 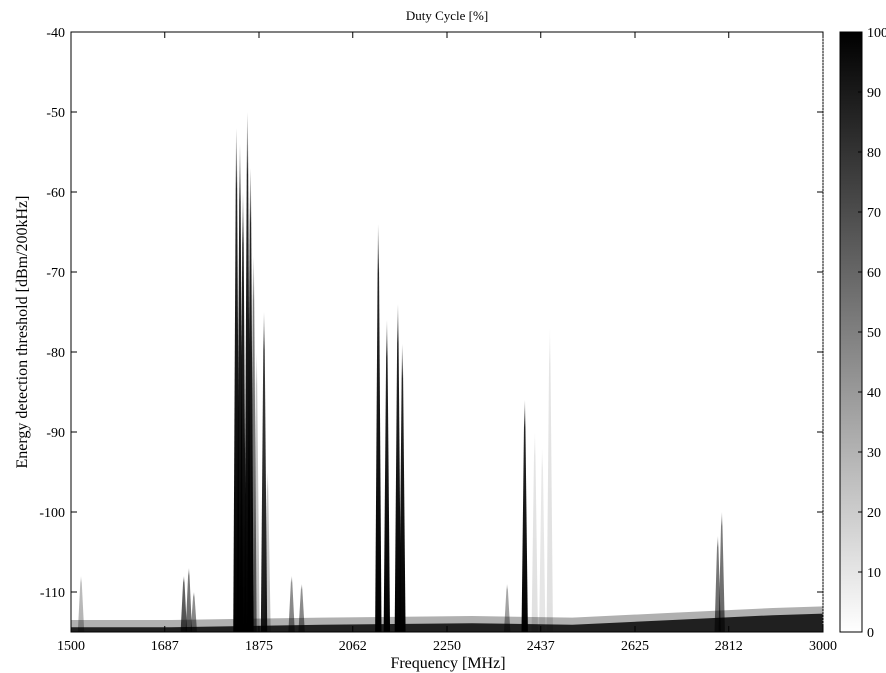 What do you see at coordinates (635, 646) in the screenshot?
I see `x-tick-label: 2625` at bounding box center [635, 646].